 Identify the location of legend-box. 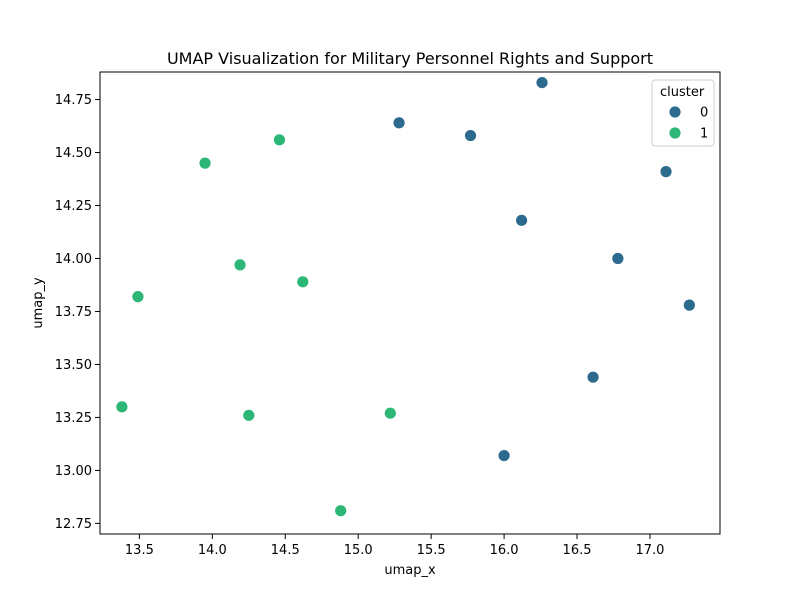
(683, 113).